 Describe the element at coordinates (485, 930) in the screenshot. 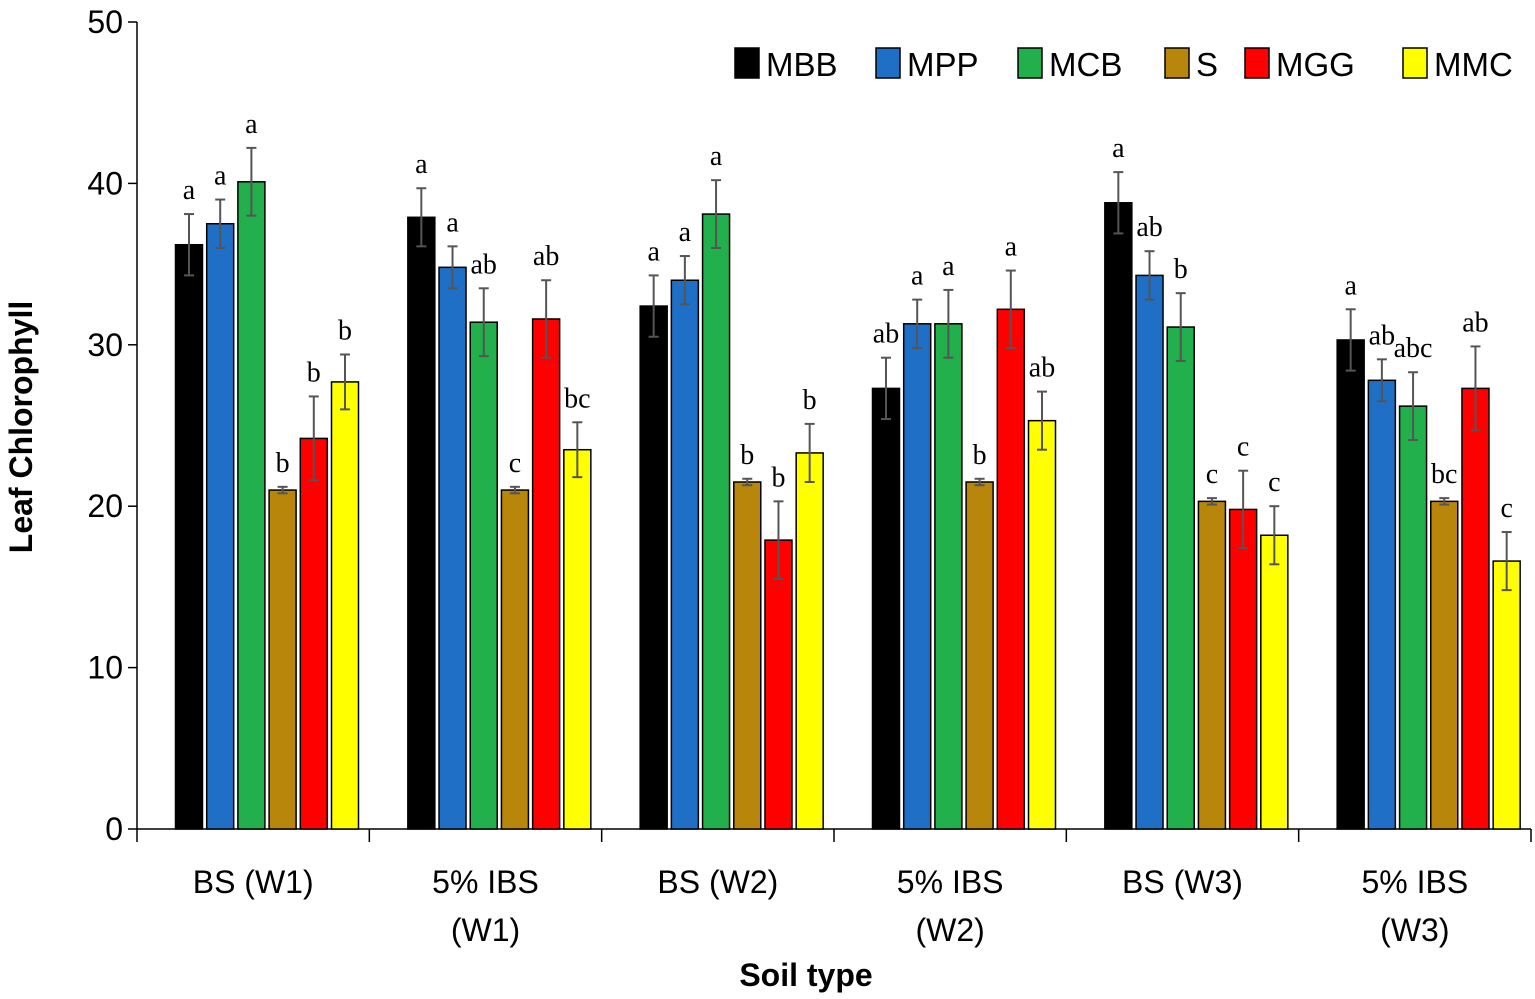

I see `x-category-label: (W1)` at that location.